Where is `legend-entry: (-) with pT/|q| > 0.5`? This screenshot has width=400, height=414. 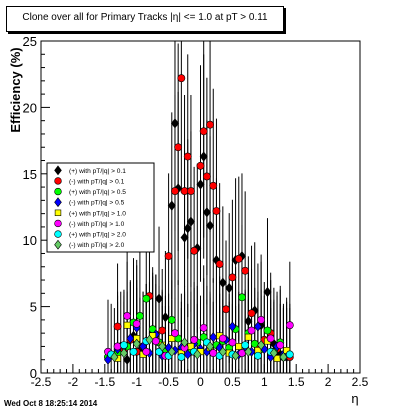
legend-entry: (-) with pT/|q| > 0.5 is located at coordinates (97, 203).